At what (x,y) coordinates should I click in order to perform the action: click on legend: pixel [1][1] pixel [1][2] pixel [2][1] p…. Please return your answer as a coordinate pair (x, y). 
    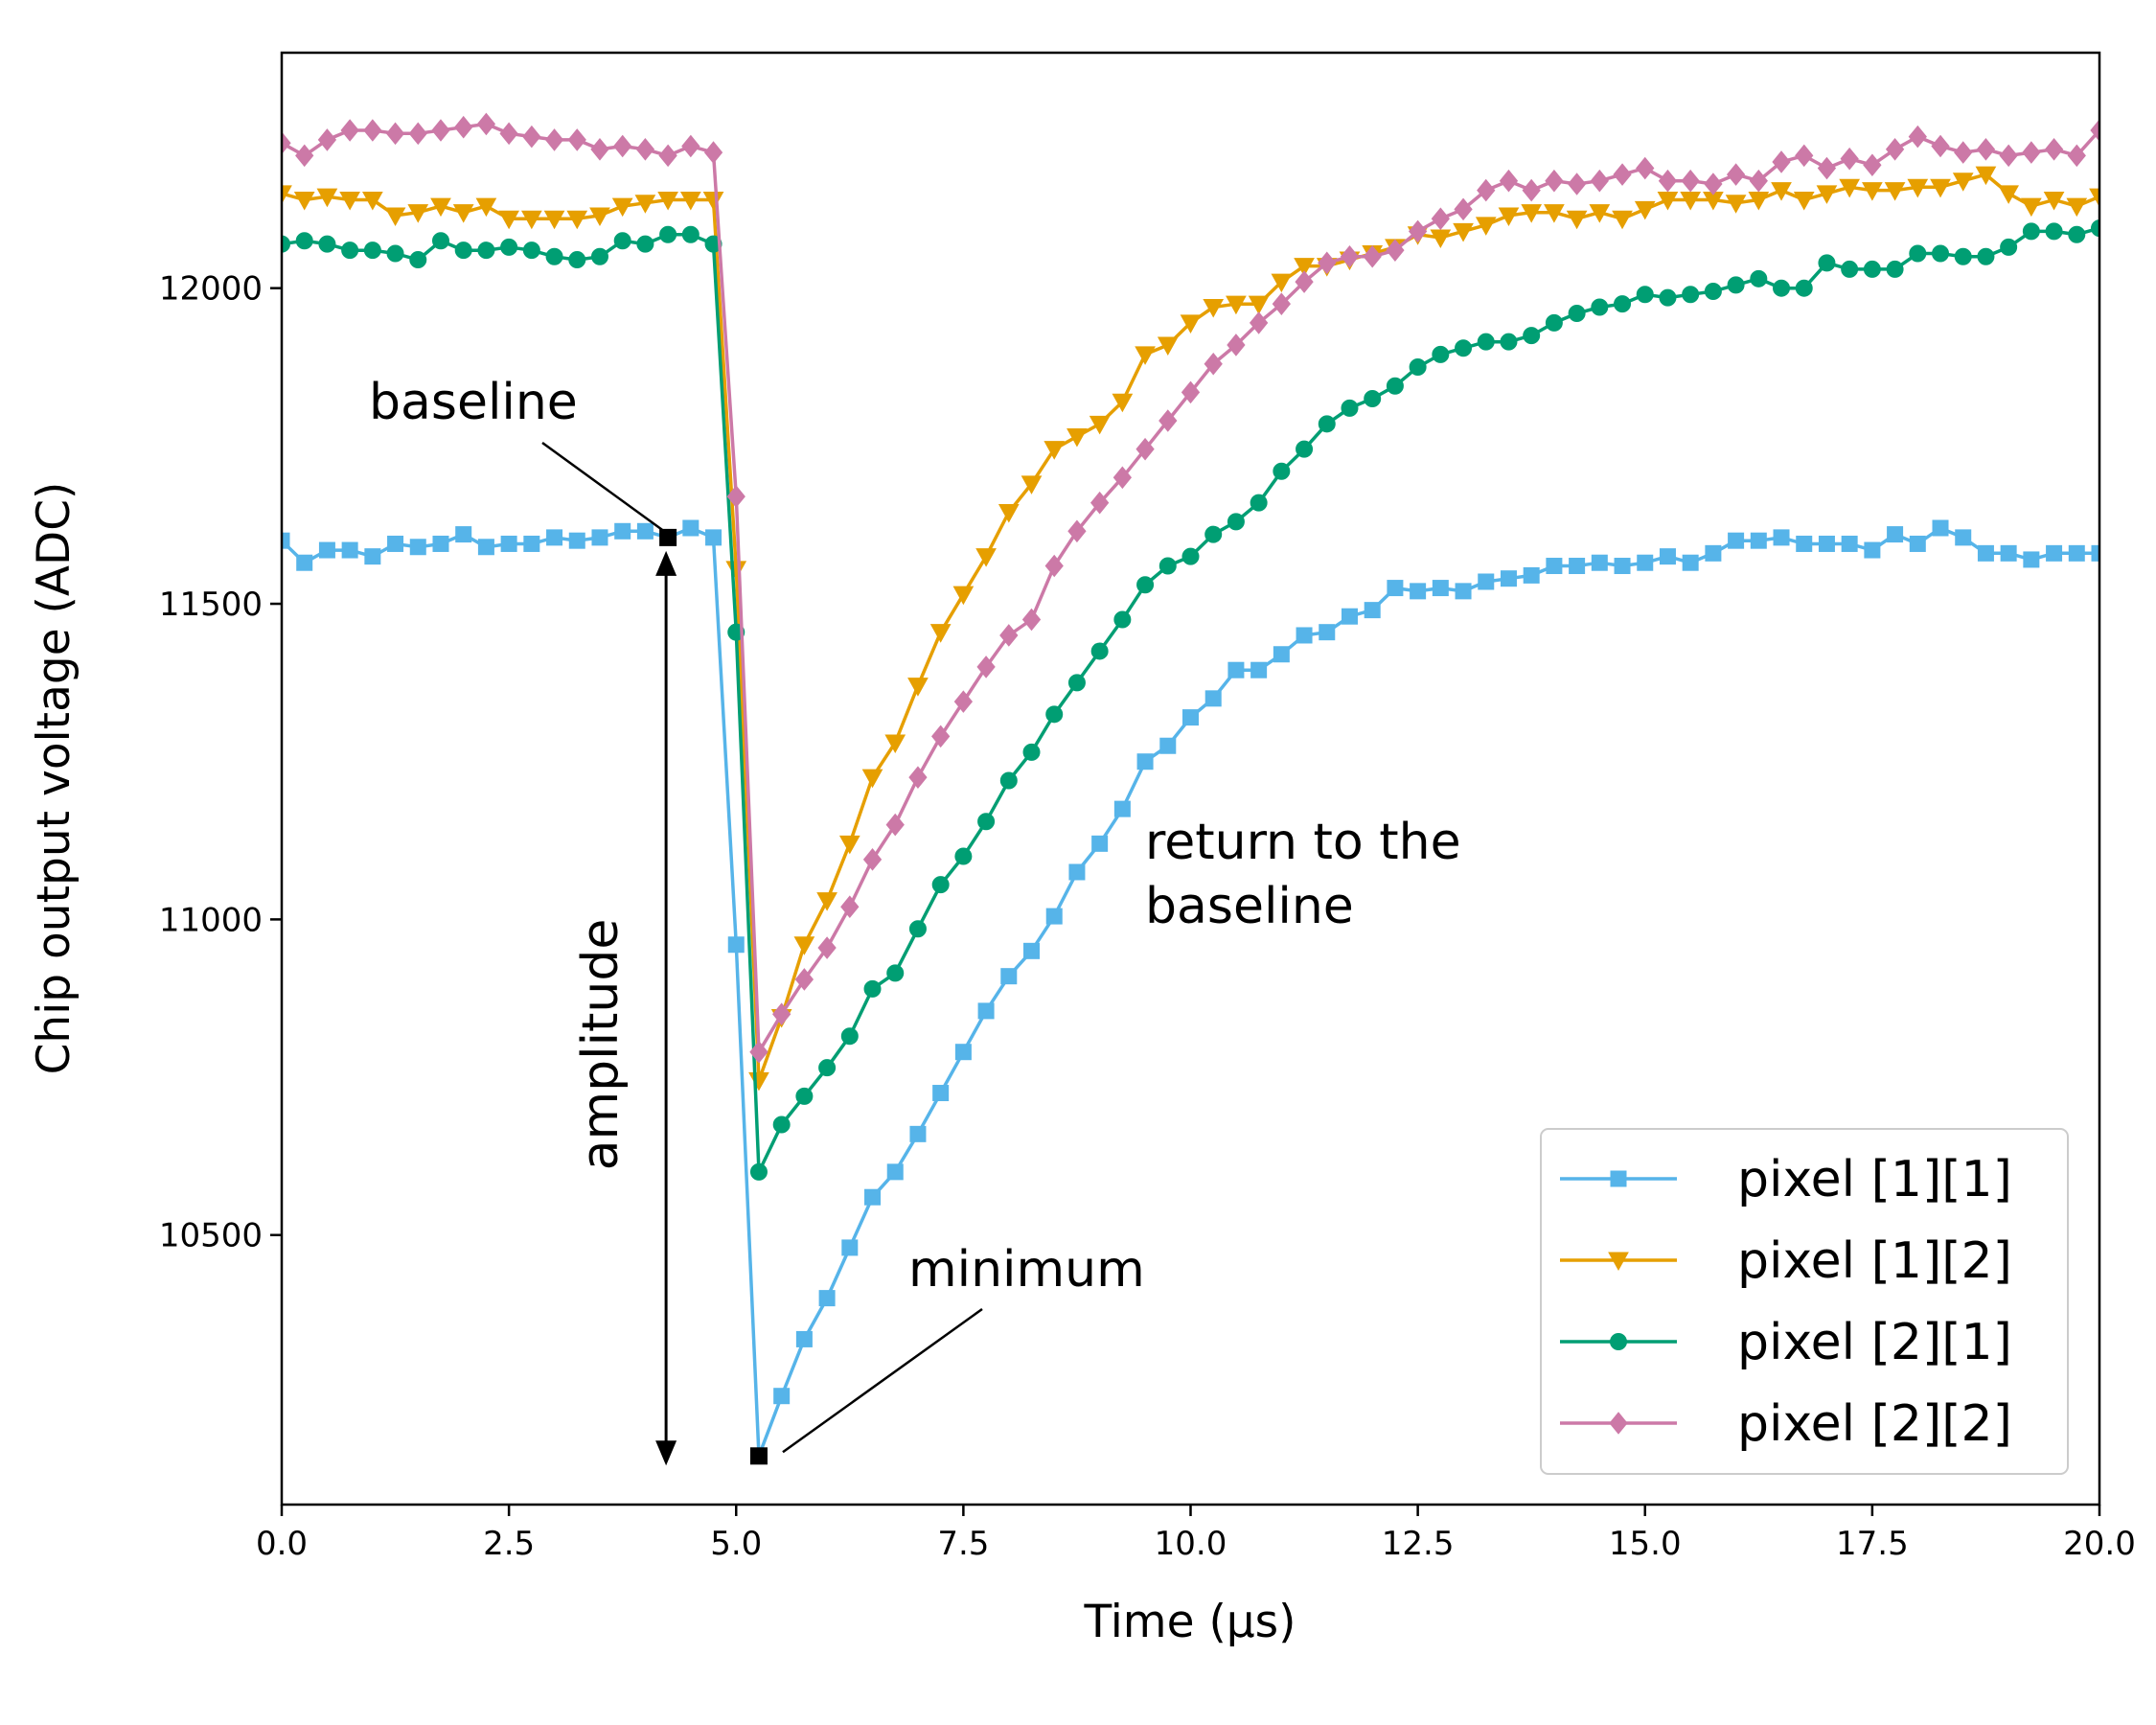
    Looking at the image, I should click on (1804, 1301).